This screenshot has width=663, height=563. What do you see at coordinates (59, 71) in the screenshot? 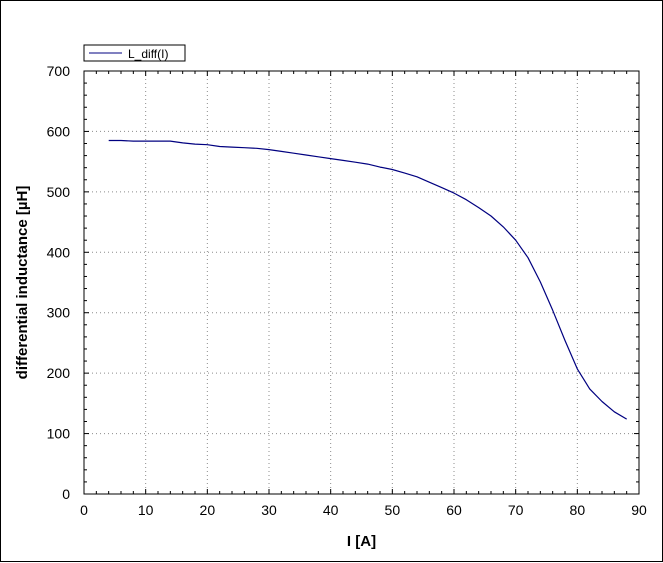
I see `y-tick-label: 700` at bounding box center [59, 71].